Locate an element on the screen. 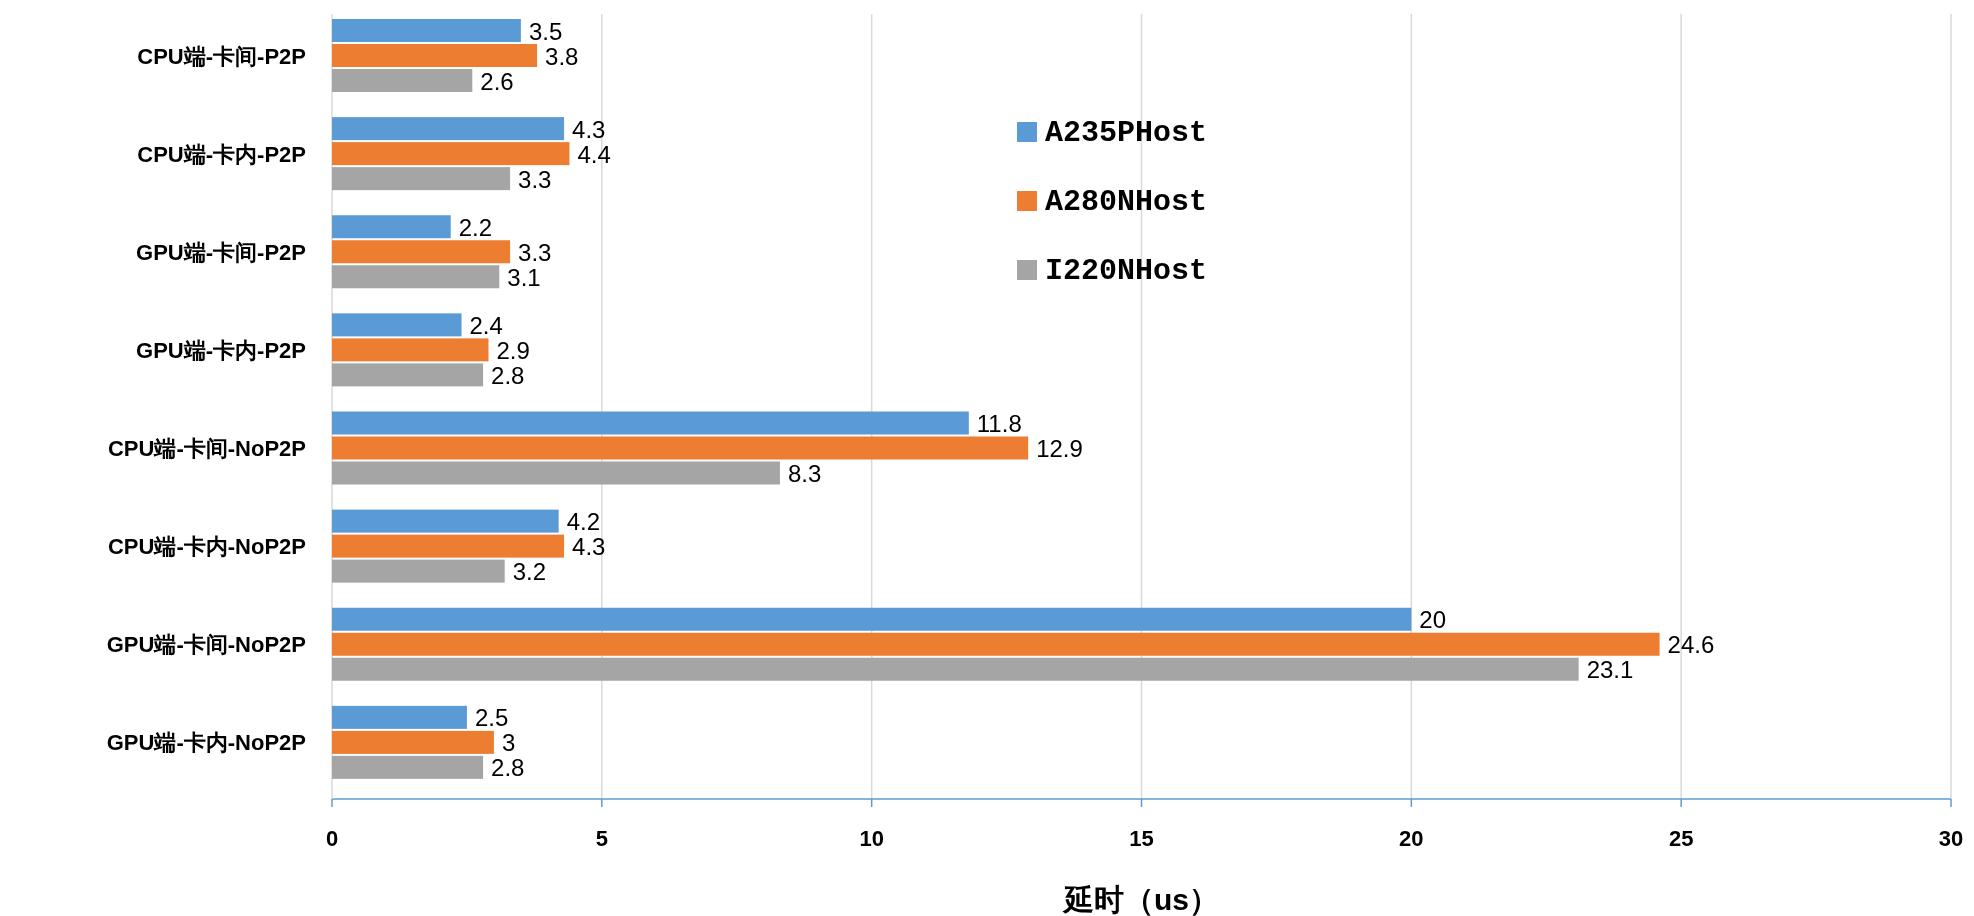 This screenshot has width=1974, height=916. data-label: 2.5 is located at coordinates (491, 718).